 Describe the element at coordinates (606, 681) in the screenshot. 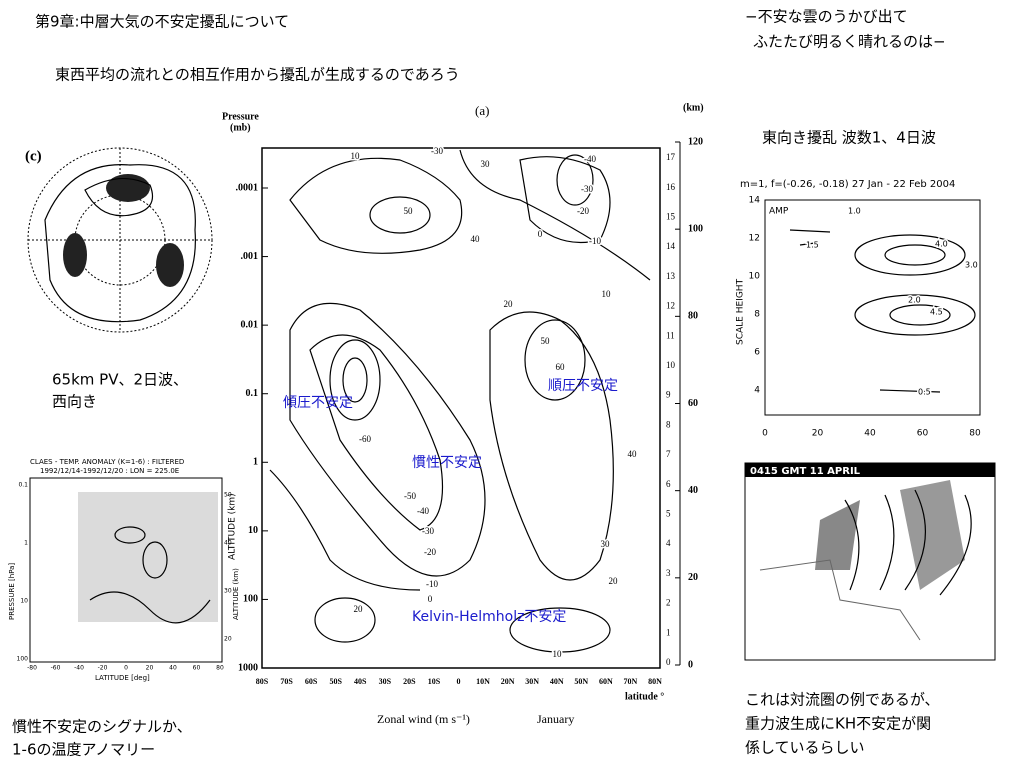

I see `latitude-label: 60N` at that location.